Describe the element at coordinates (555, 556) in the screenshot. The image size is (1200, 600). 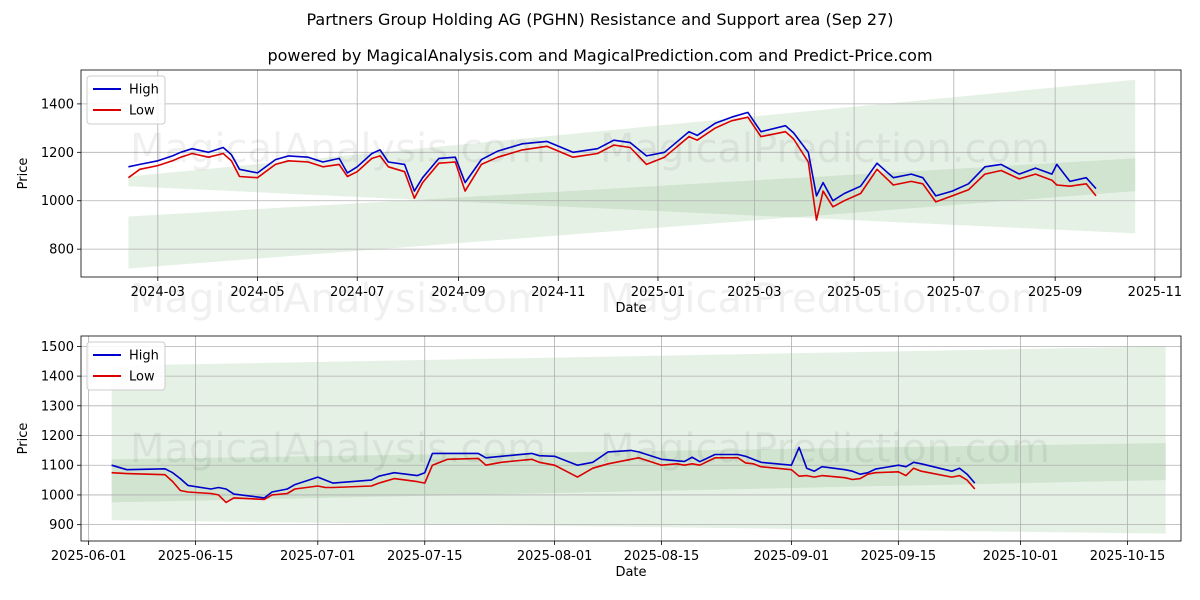
I see `x-tick-label: 2025-08-01` at that location.